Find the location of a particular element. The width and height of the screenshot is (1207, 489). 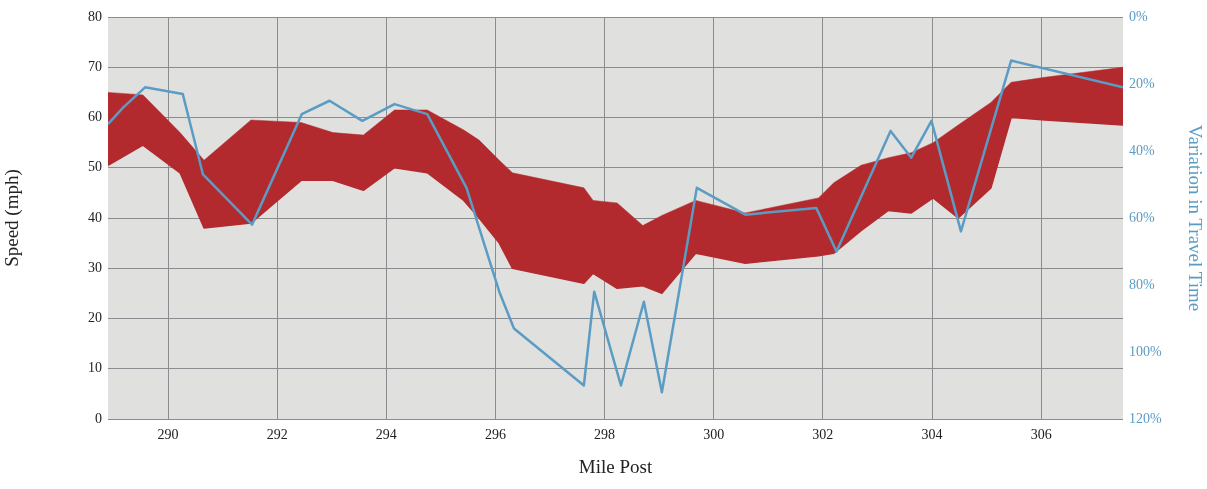

x-tick-label: 296 is located at coordinates (495, 435).